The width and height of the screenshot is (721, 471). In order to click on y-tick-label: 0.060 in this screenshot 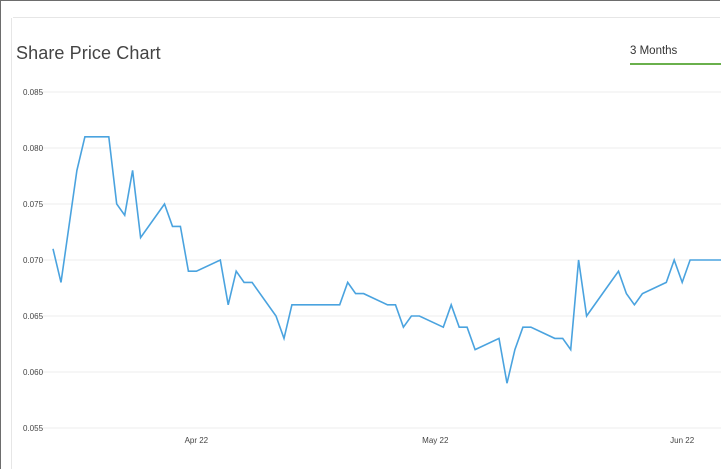, I will do `click(33, 372)`.